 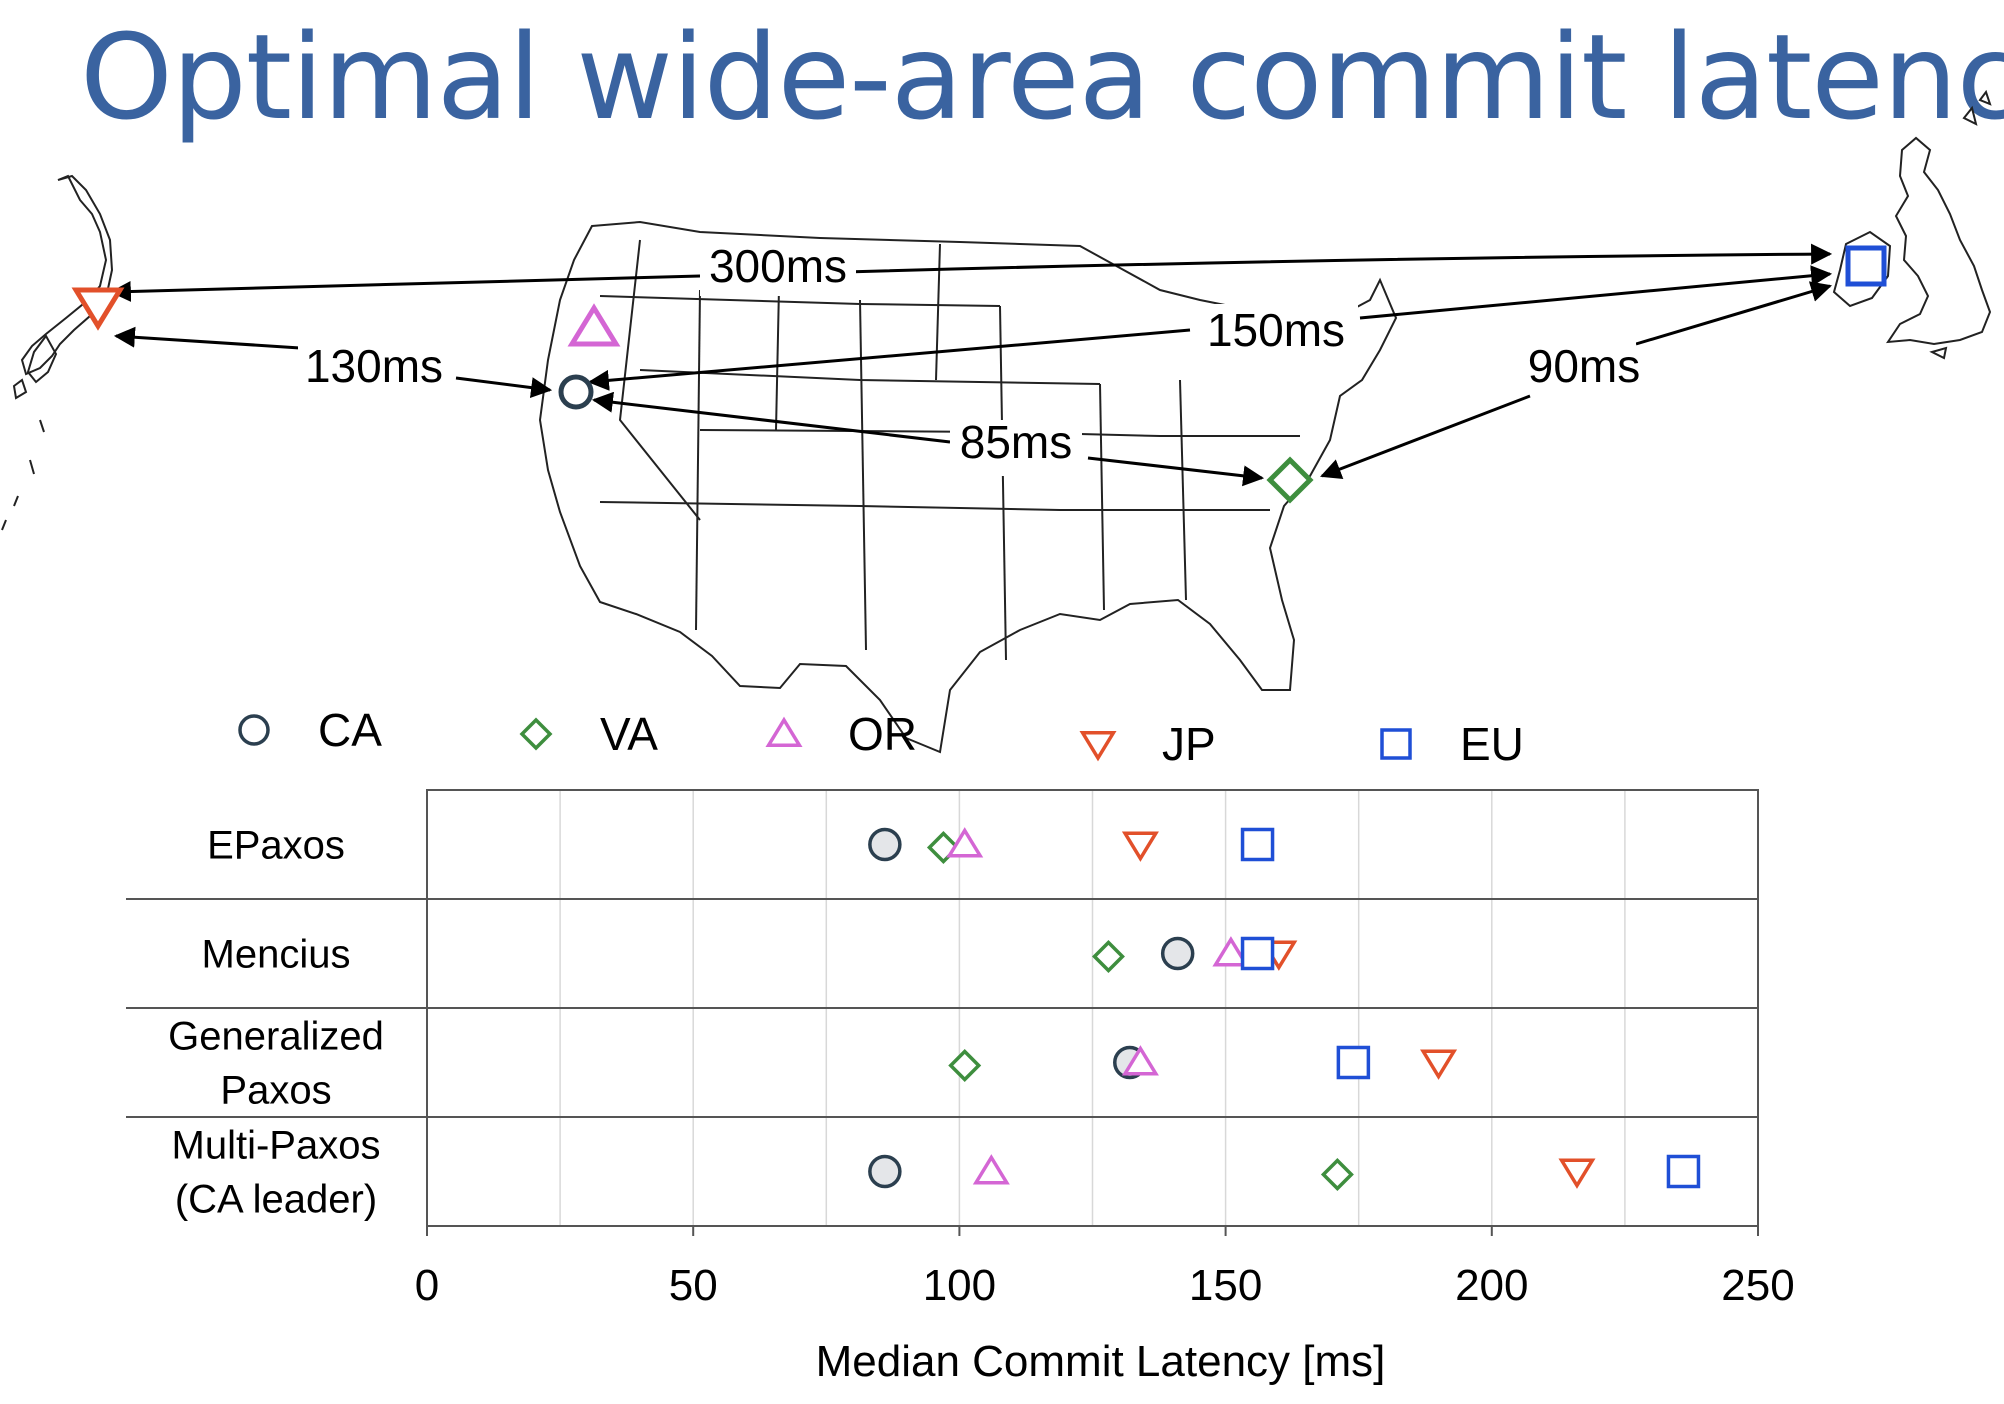 What do you see at coordinates (959, 1285) in the screenshot?
I see `x-tick-label: 100` at bounding box center [959, 1285].